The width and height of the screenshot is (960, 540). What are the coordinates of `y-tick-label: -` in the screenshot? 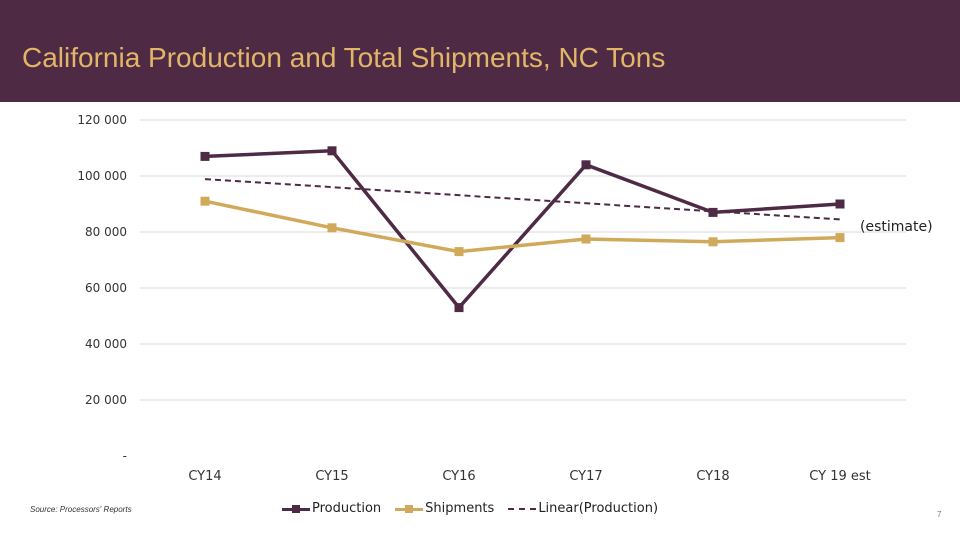 It's located at (125, 456).